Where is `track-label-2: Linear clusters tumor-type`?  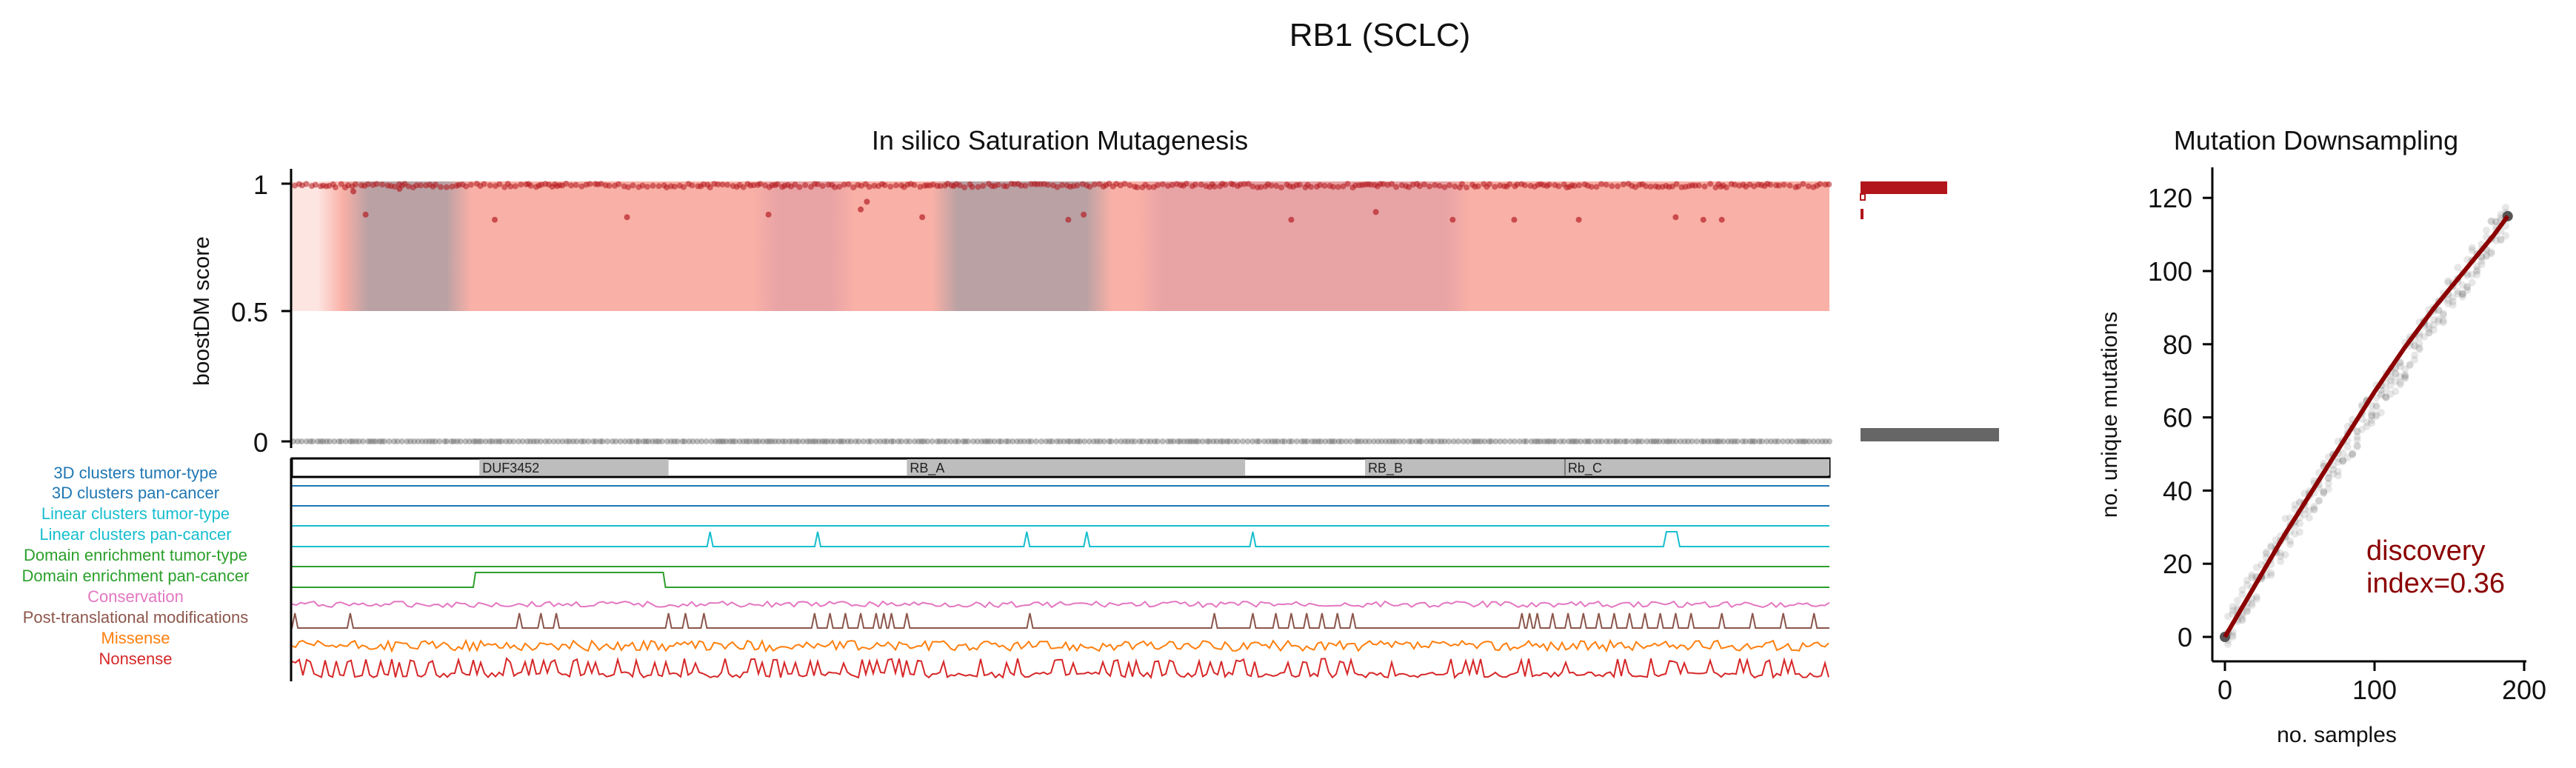 track-label-2: Linear clusters tumor-type is located at coordinates (135, 514).